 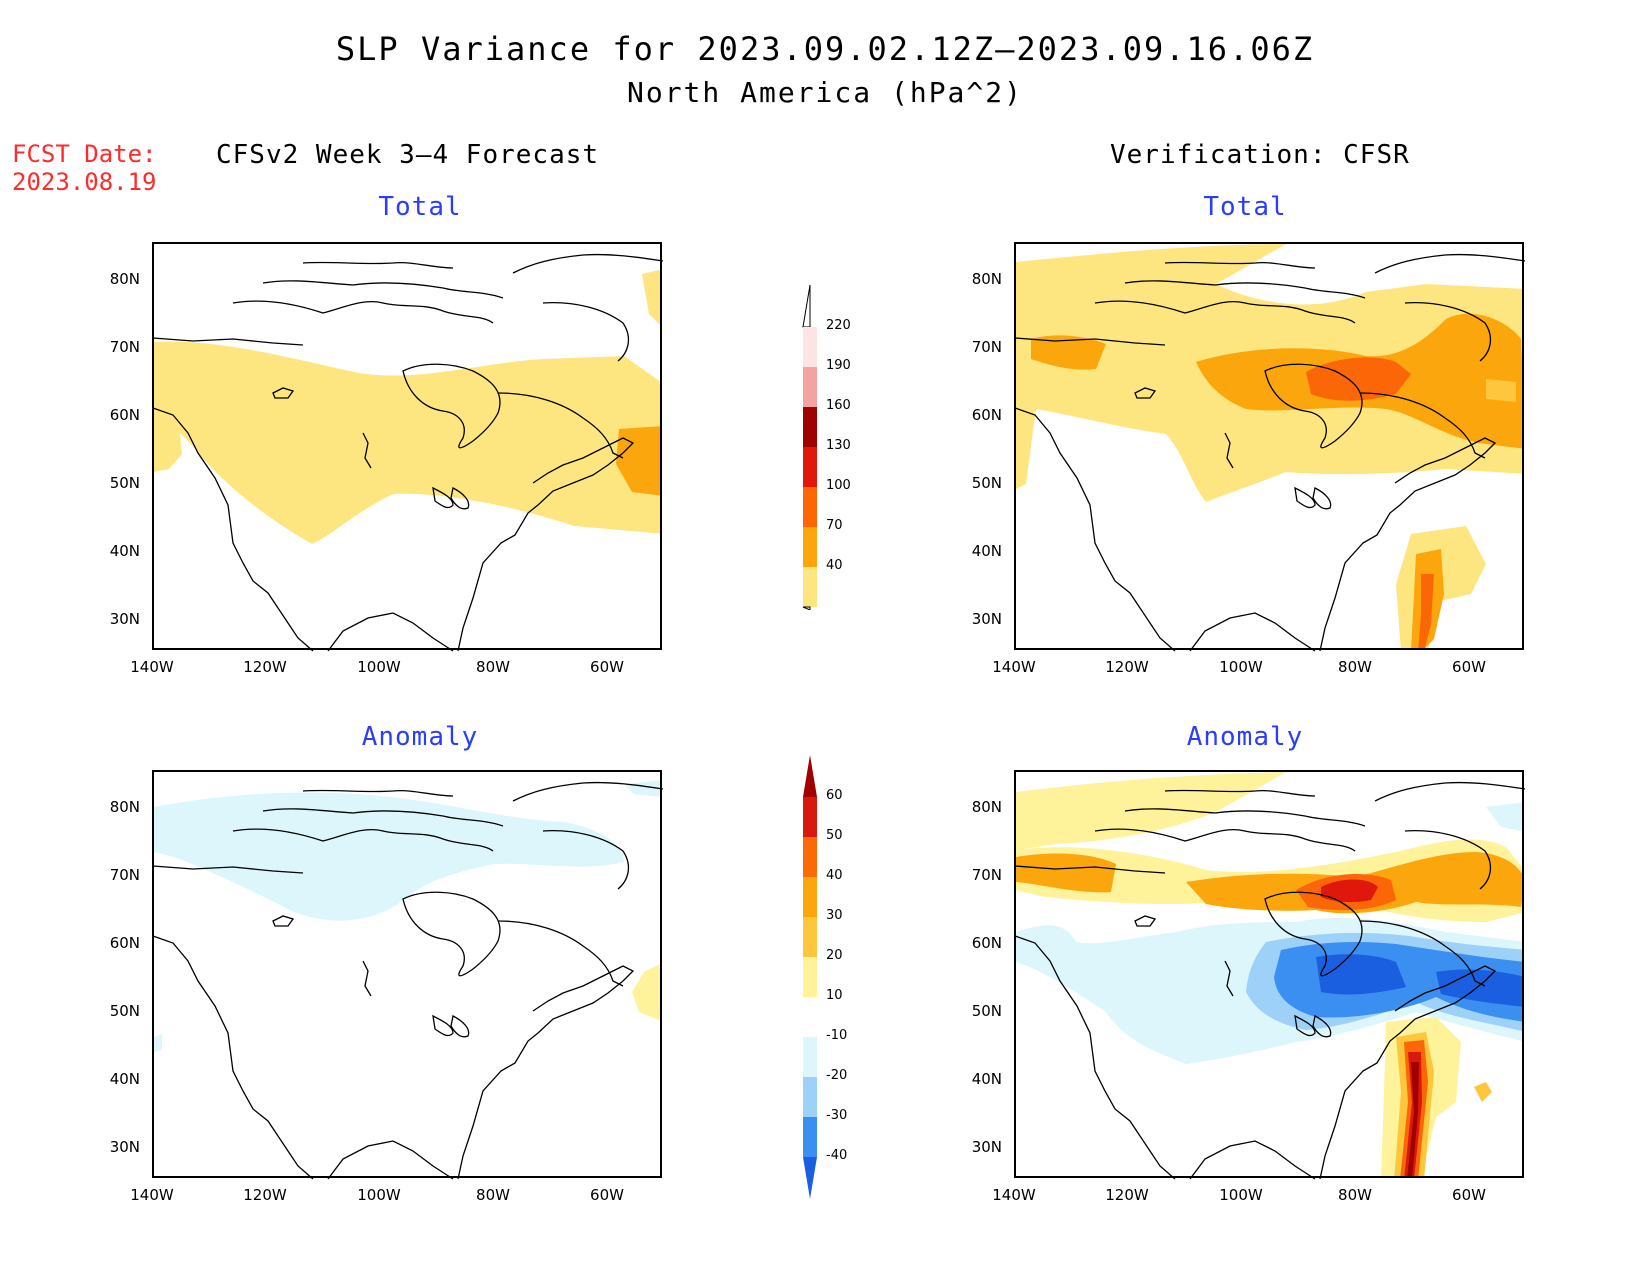 I want to click on map-verification-anomaly, so click(x=1269, y=974).